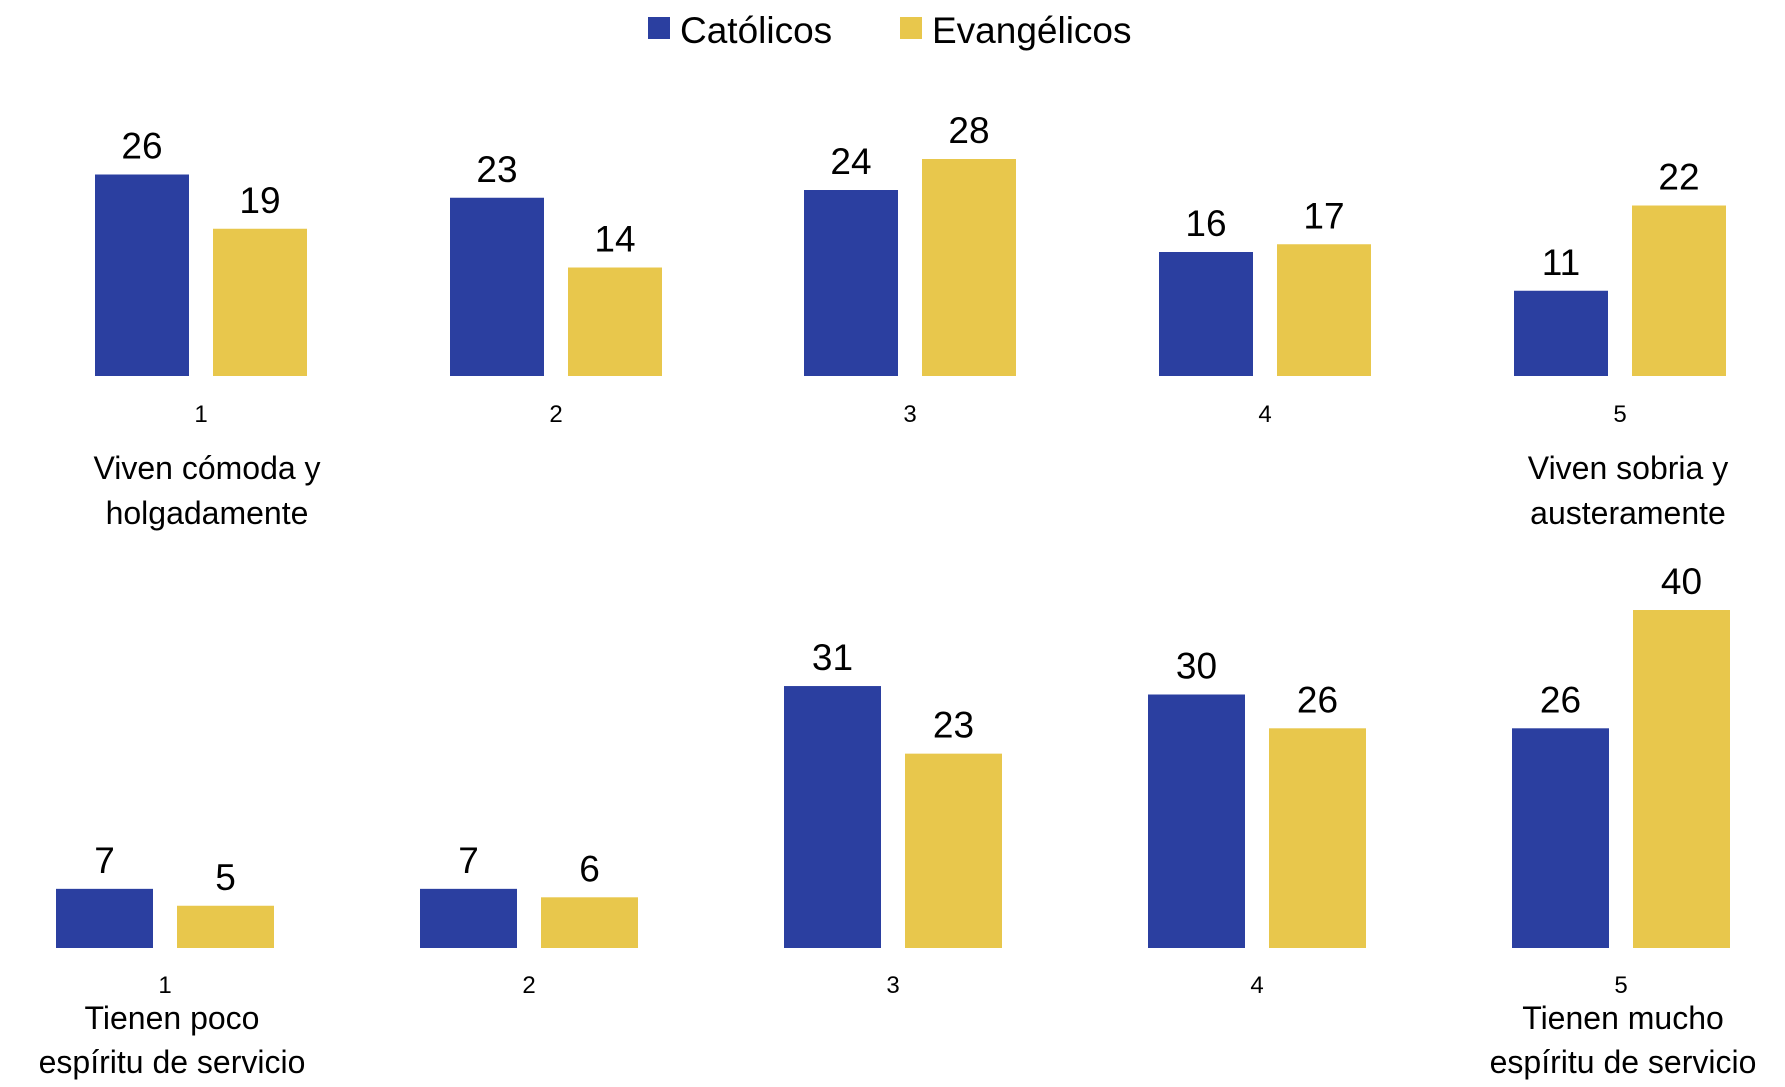  Describe the element at coordinates (1317, 699) in the screenshot. I see `data-label-evangelicos-4: 26` at that location.